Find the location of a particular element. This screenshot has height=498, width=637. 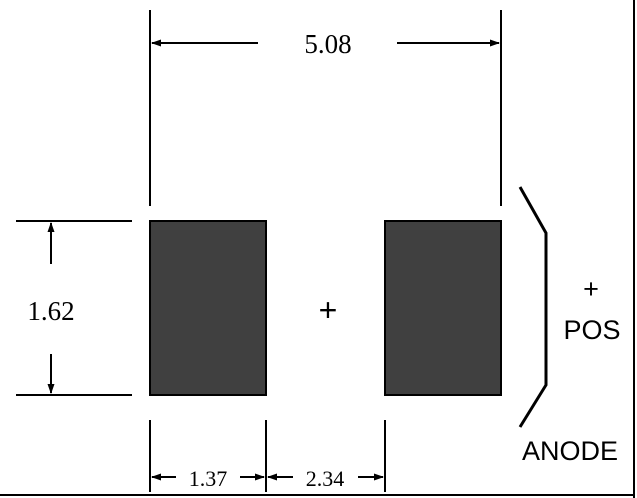

dimension-label-pad-gap: 2.34 is located at coordinates (325, 478).